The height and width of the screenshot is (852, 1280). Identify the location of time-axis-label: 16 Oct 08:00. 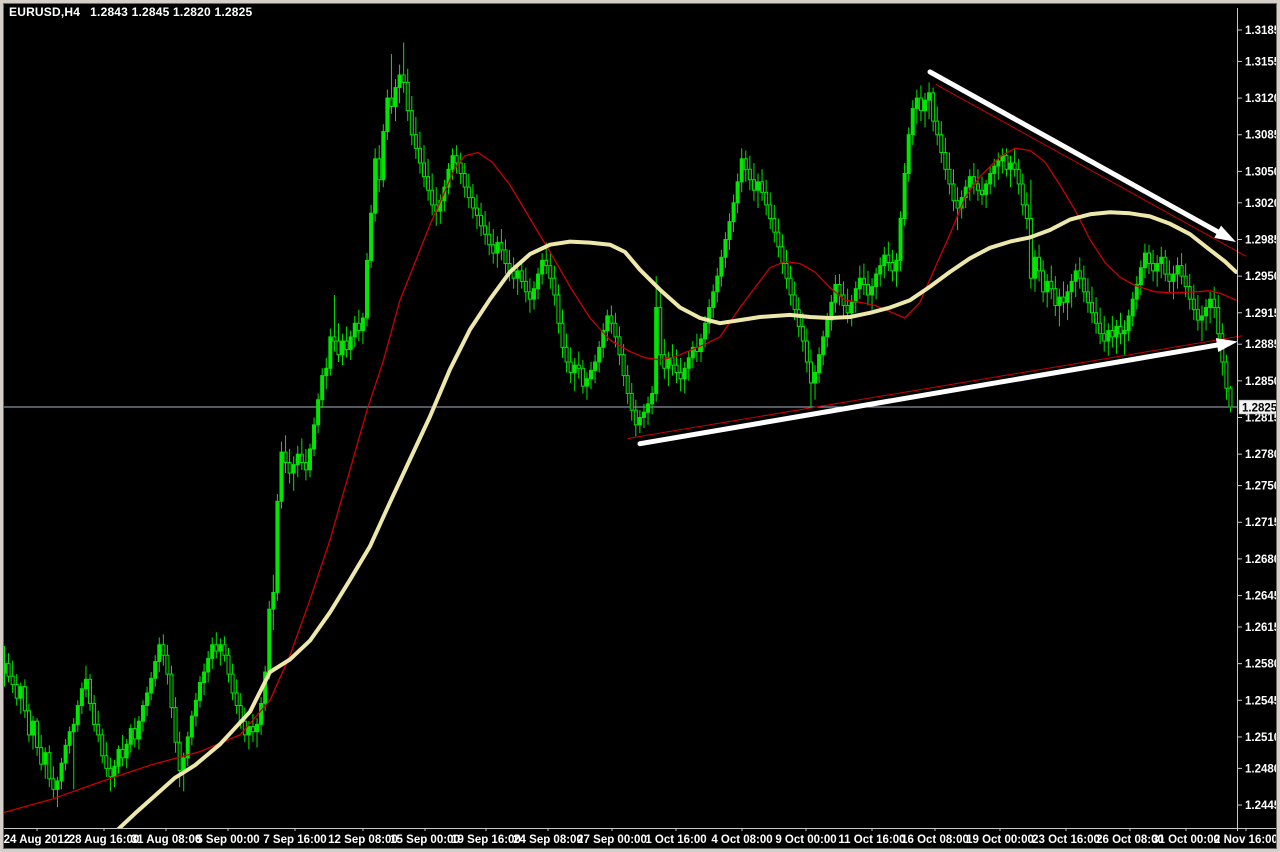
(935, 840).